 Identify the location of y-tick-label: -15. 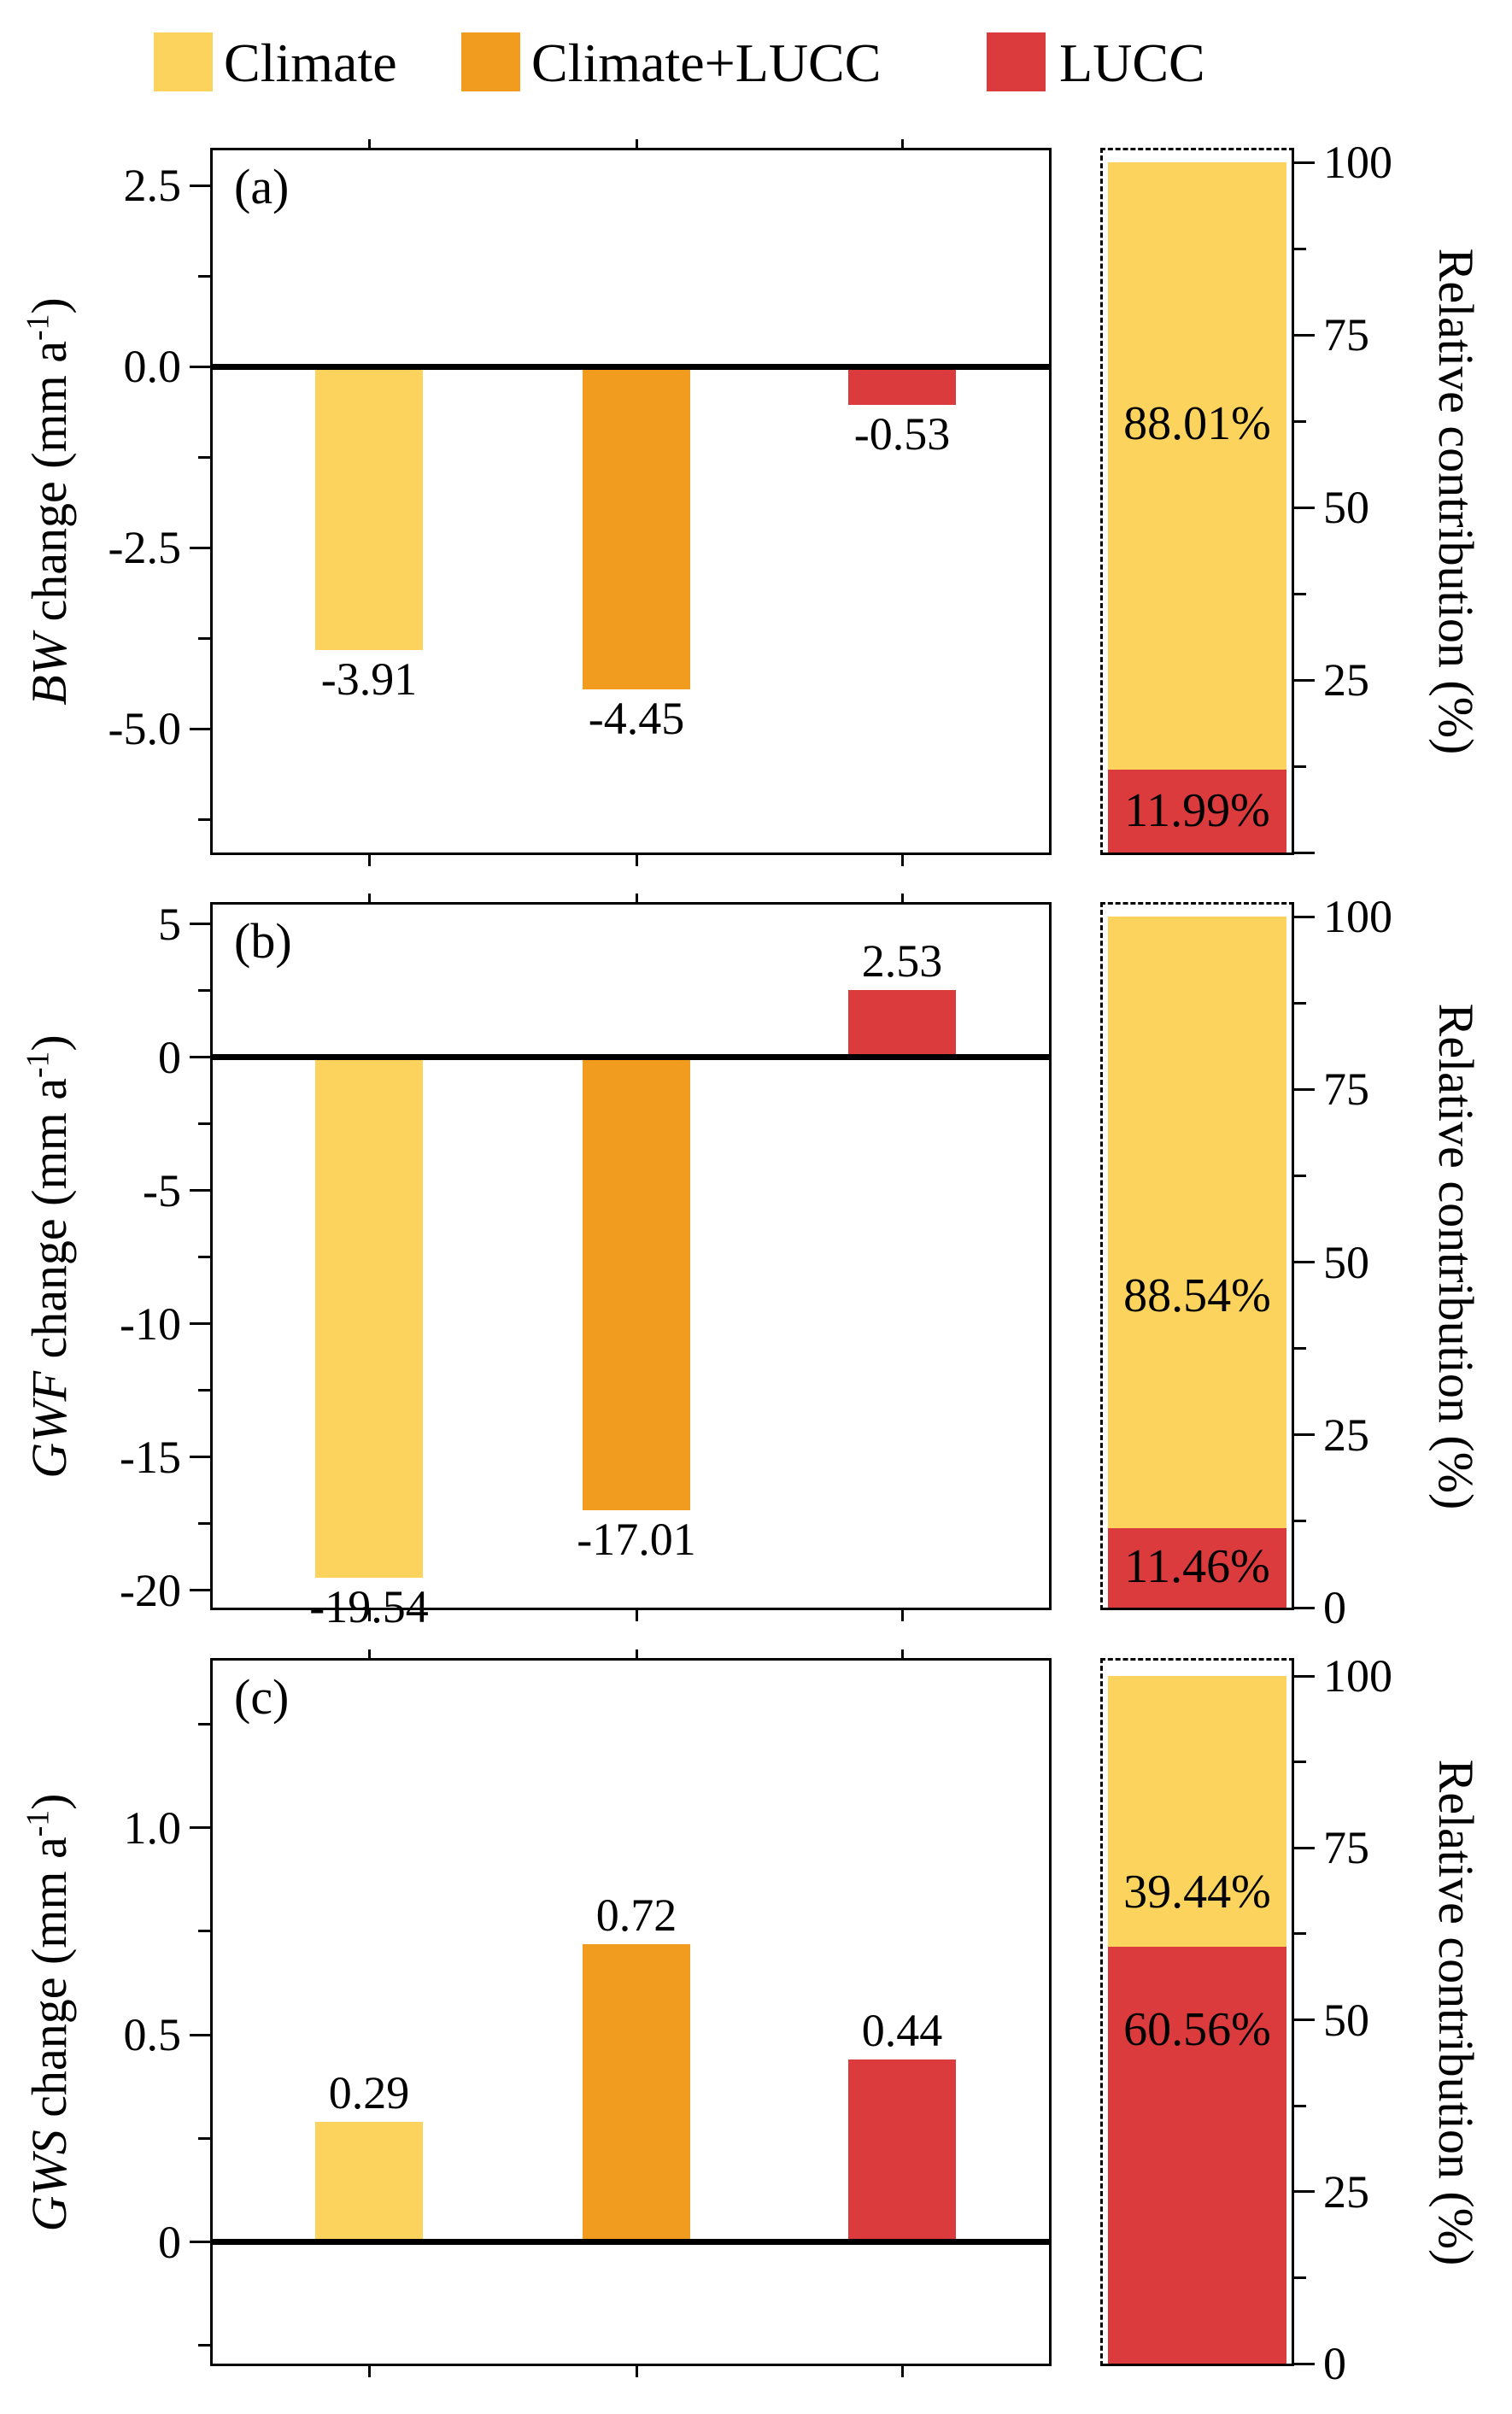
(150, 1457).